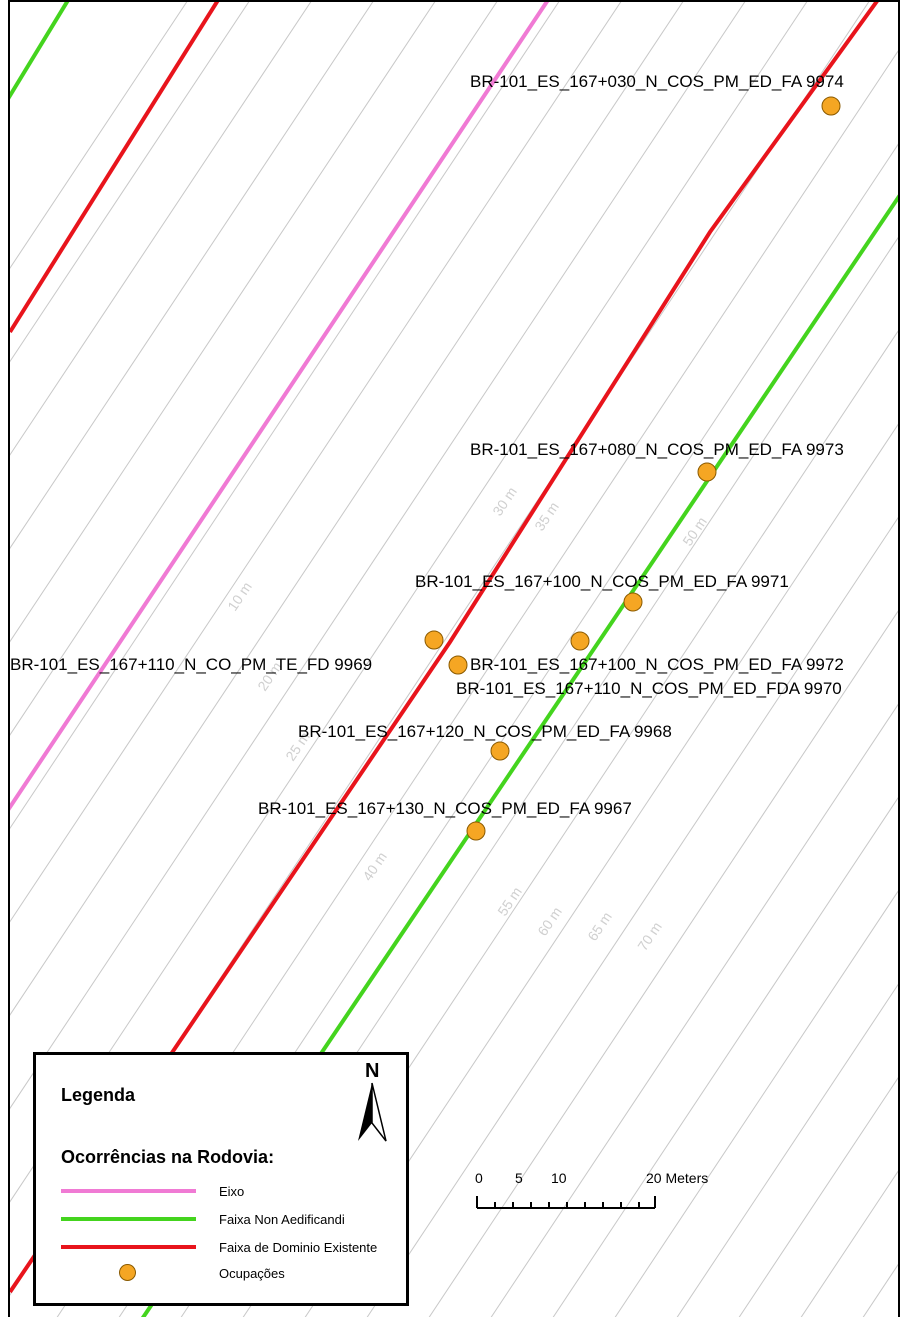 This screenshot has width=902, height=1317. What do you see at coordinates (559, 1178) in the screenshot?
I see `scale-tick-label: 10` at bounding box center [559, 1178].